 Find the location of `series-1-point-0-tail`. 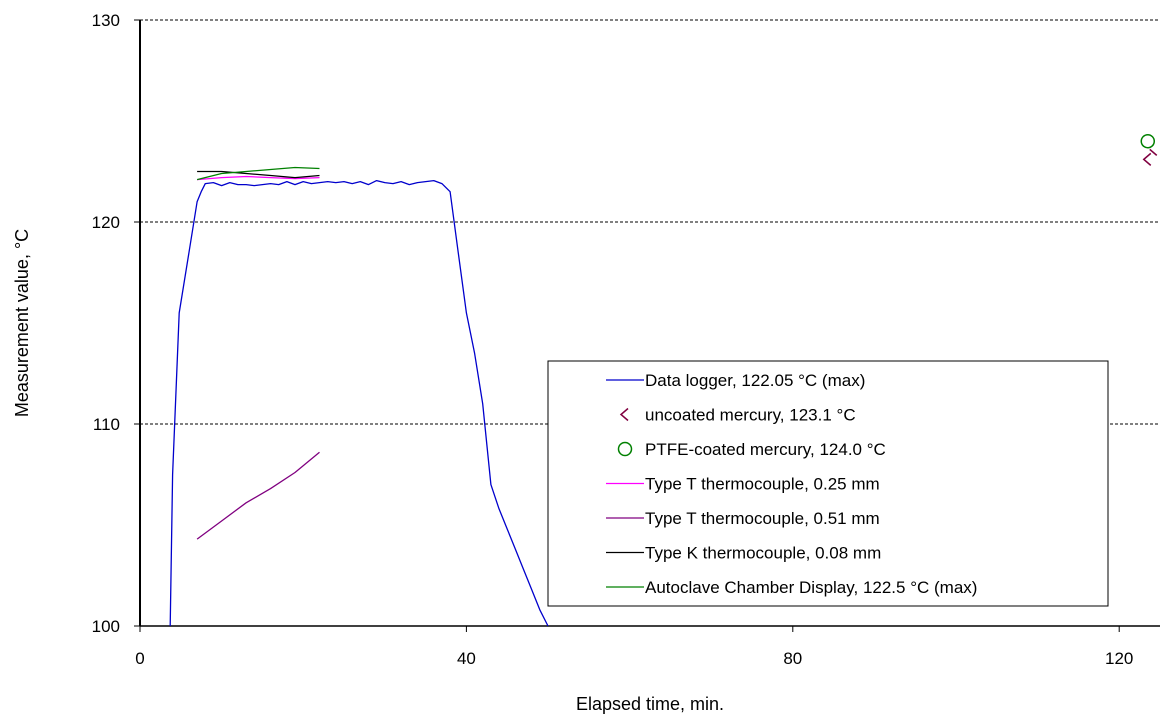

series-1-point-0-tail is located at coordinates (1153, 152).